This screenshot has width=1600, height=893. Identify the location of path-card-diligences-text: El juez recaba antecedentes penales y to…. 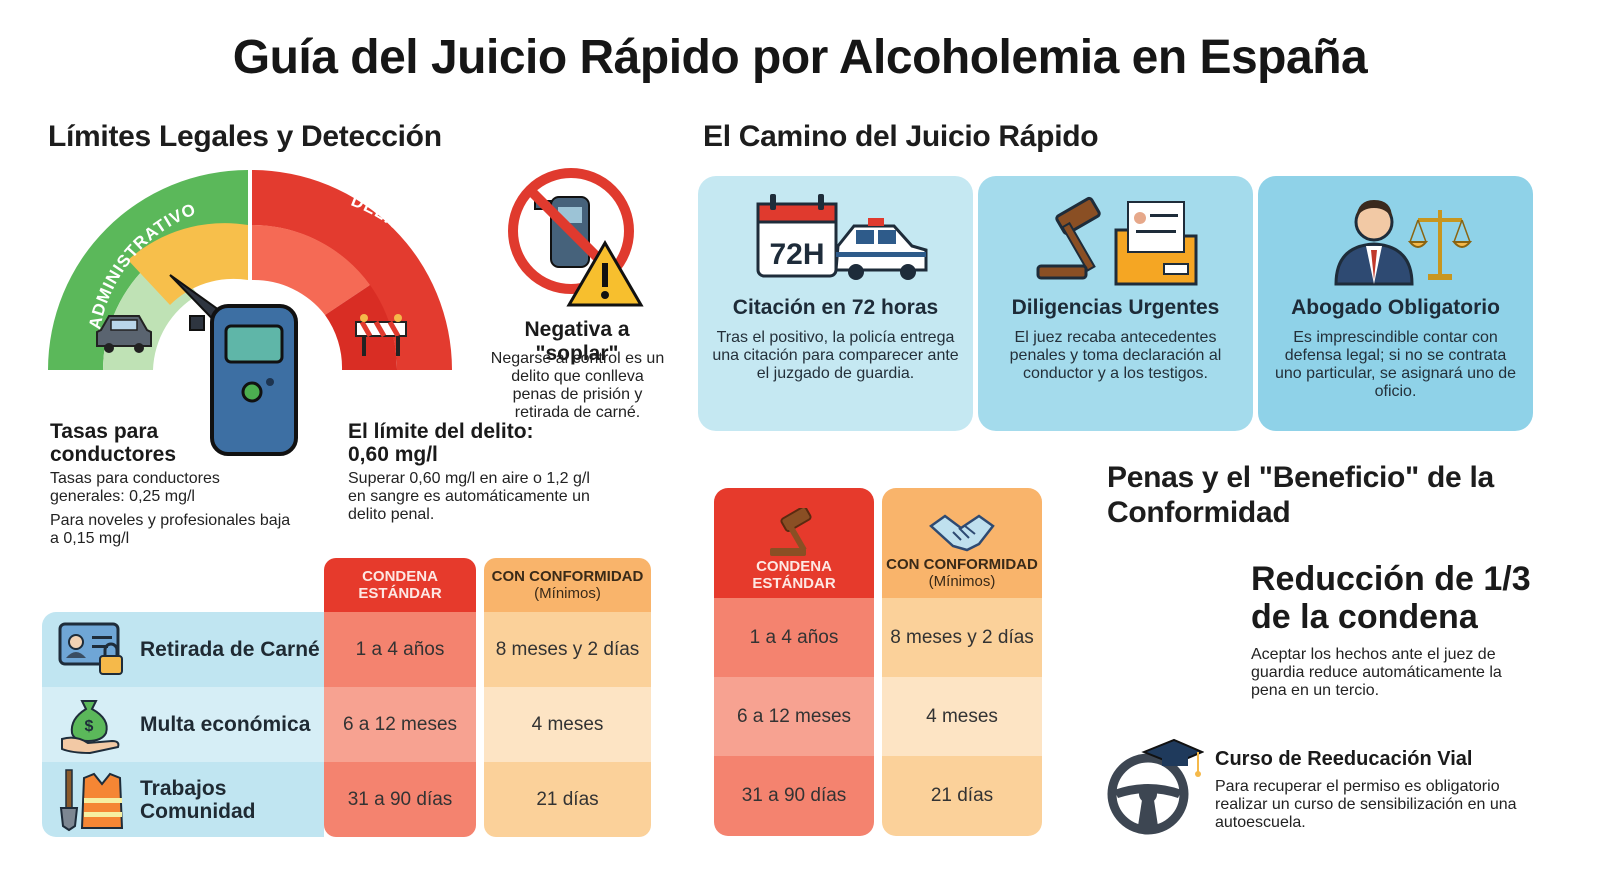
(1115, 355).